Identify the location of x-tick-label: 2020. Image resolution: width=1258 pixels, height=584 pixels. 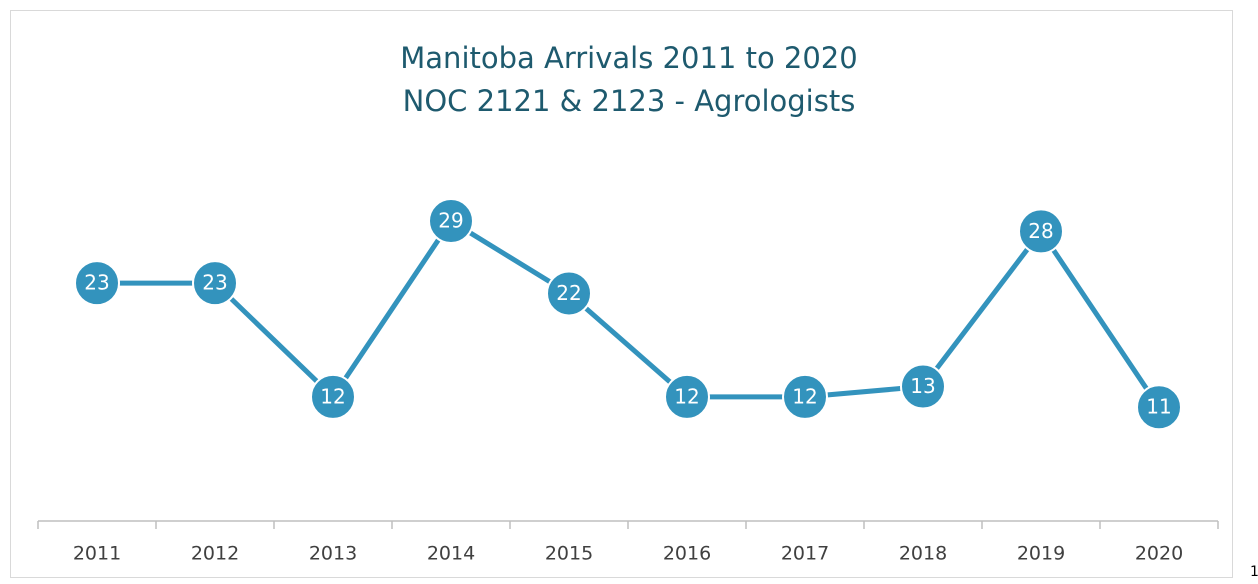
(1159, 554).